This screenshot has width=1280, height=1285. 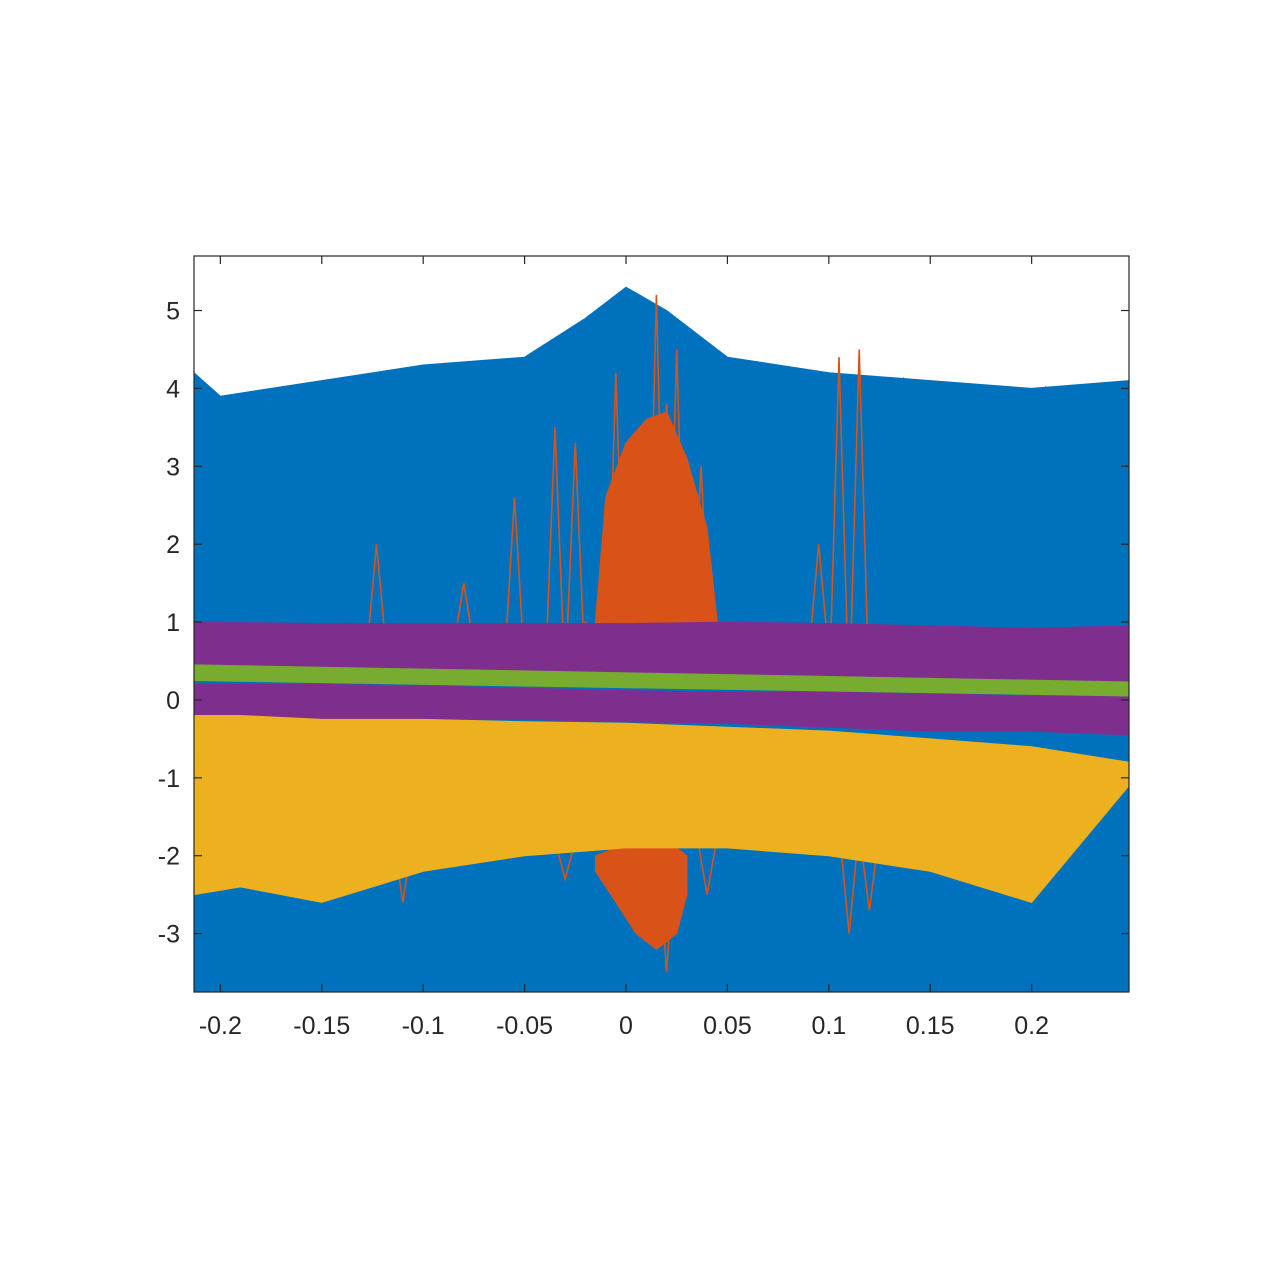 I want to click on y-tick-label: 5, so click(x=173, y=312).